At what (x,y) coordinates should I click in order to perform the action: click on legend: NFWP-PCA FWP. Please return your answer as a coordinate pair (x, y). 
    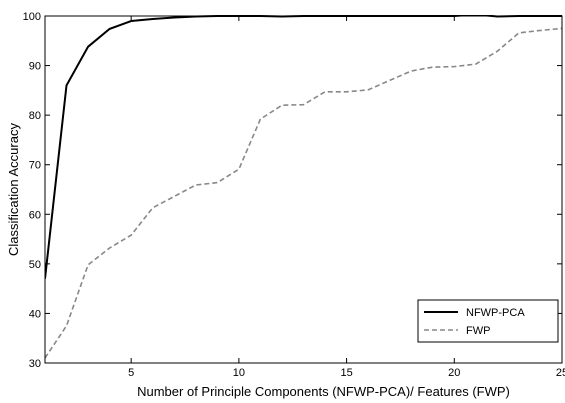
    Looking at the image, I should click on (488, 321).